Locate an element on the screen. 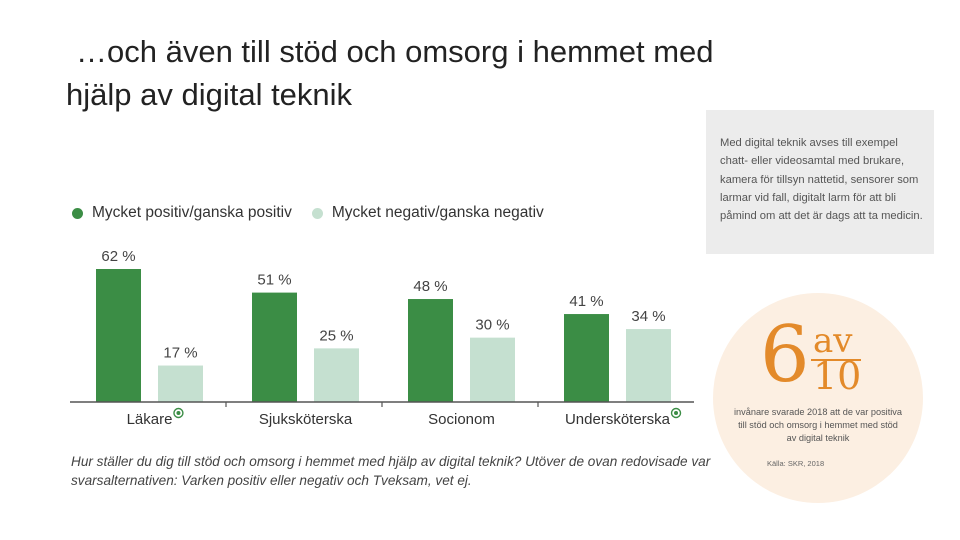 Image resolution: width=960 pixels, height=540 pixels. data-label-socionom-positive: 48 % is located at coordinates (430, 286).